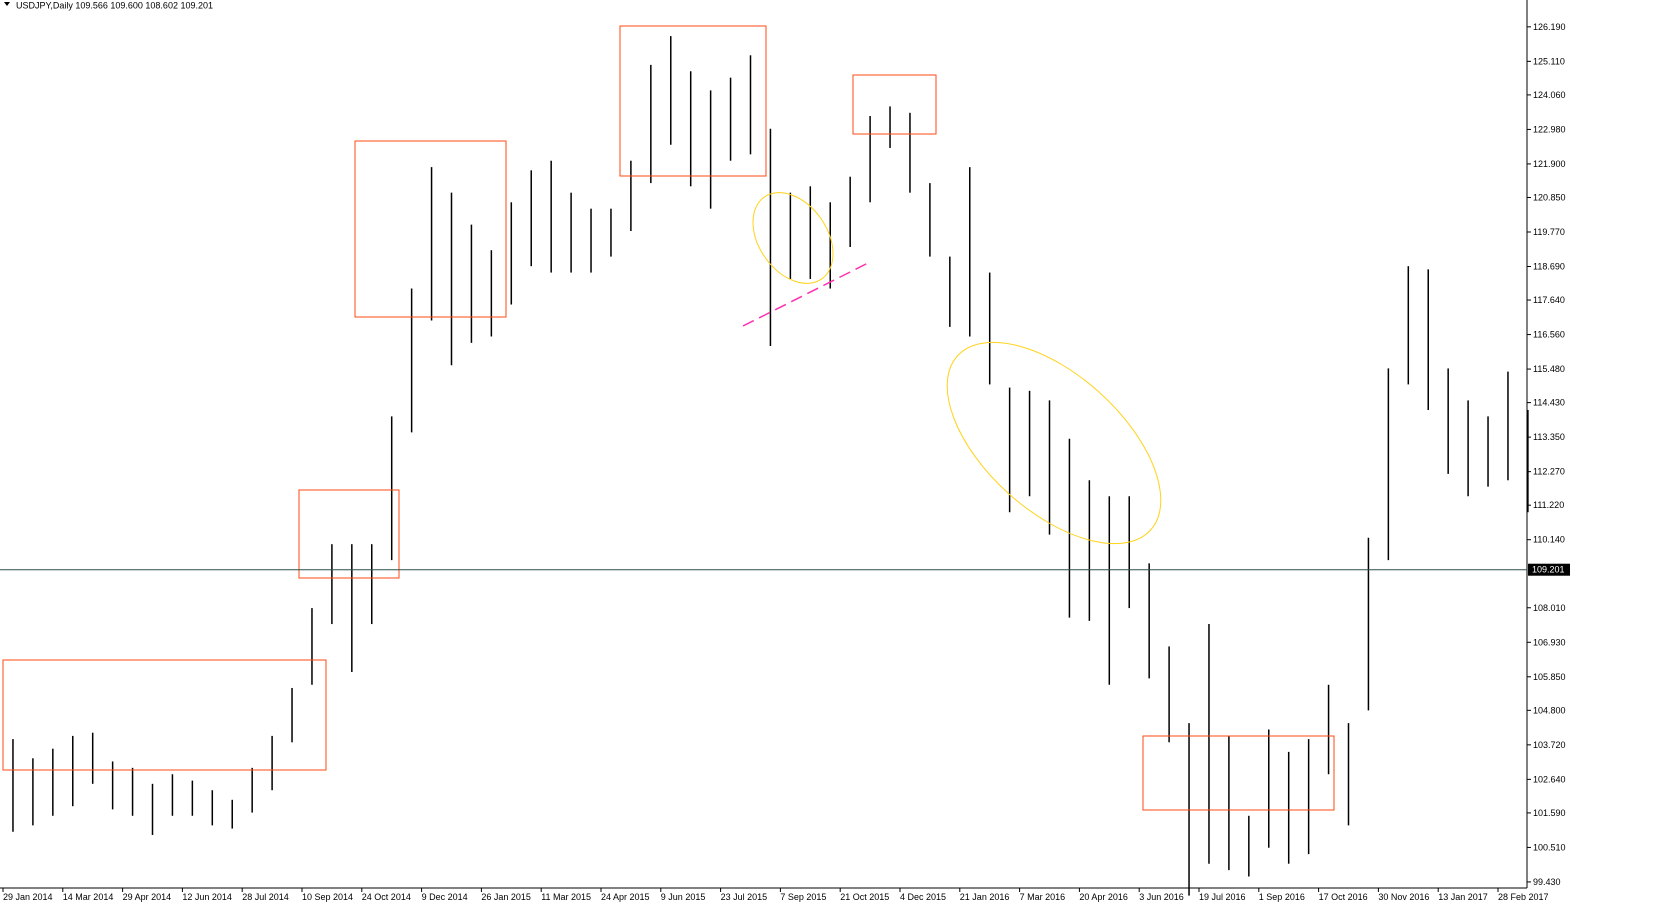 The height and width of the screenshot is (905, 1678). Describe the element at coordinates (207, 897) in the screenshot. I see `x-tick-label: 12 Jun 2014` at that location.